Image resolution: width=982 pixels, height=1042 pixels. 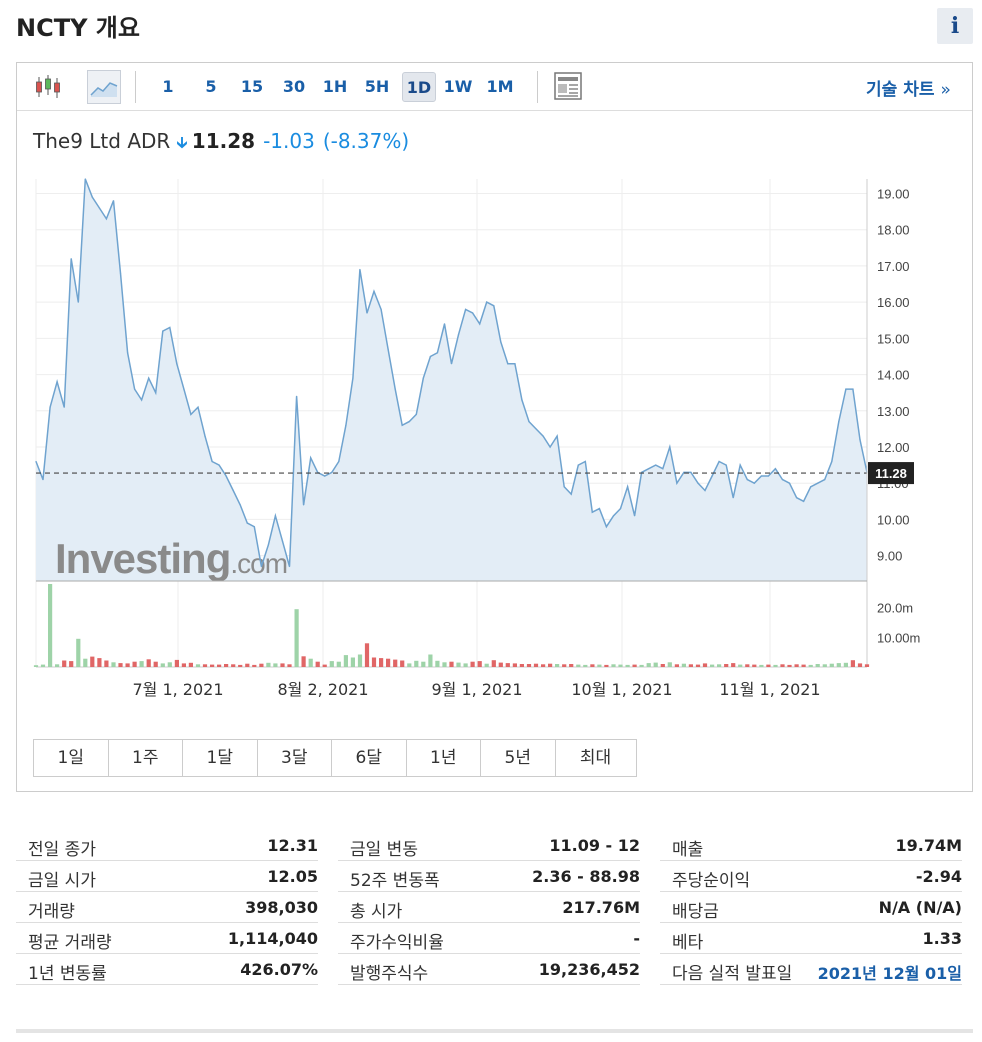 What do you see at coordinates (71, 758) in the screenshot?
I see `range-button-0: 1일` at bounding box center [71, 758].